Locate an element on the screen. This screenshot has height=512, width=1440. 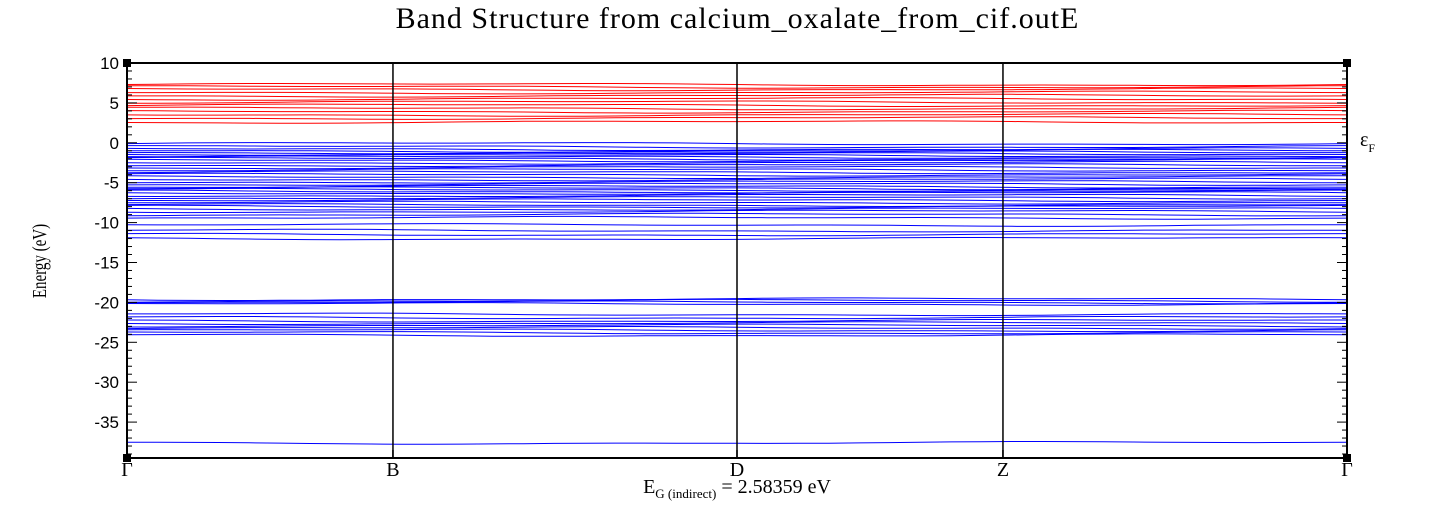
y-tick-label: -10 is located at coordinates (106, 223).